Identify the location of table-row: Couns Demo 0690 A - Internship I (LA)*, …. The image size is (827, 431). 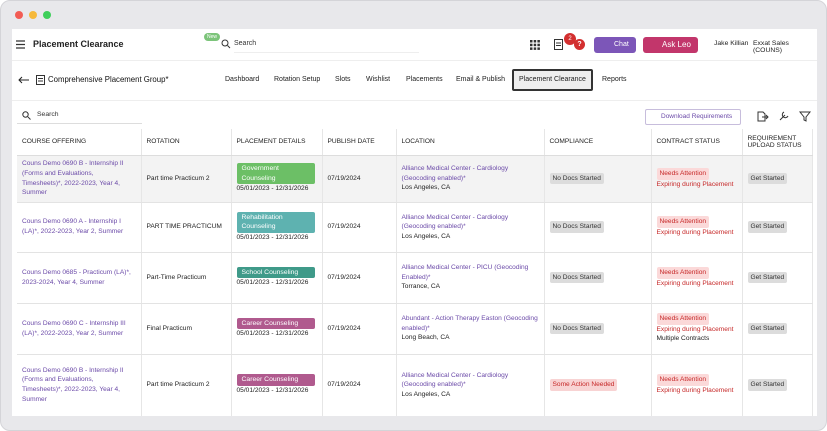
(415, 227).